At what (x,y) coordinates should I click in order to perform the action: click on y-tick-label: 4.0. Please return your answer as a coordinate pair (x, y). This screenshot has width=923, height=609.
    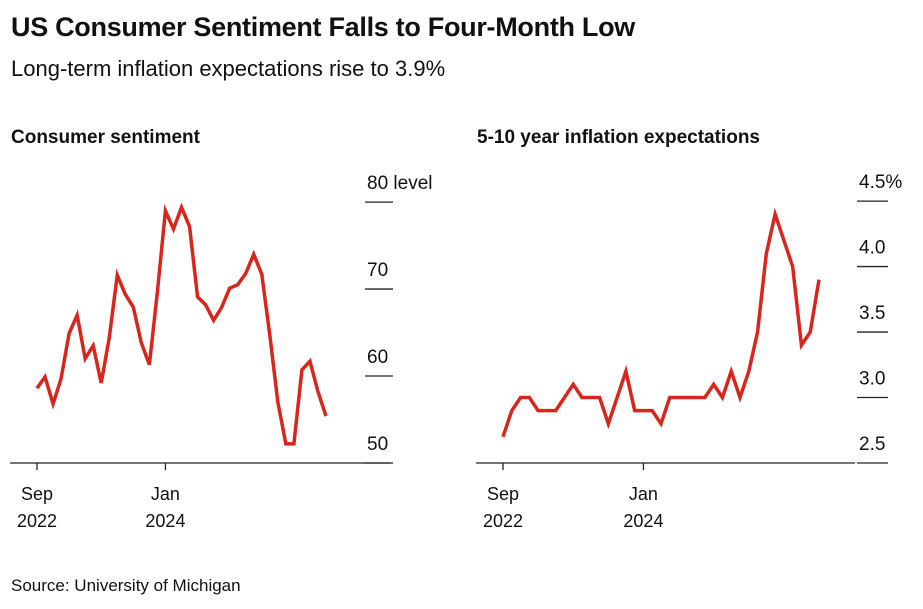
    Looking at the image, I should click on (872, 248).